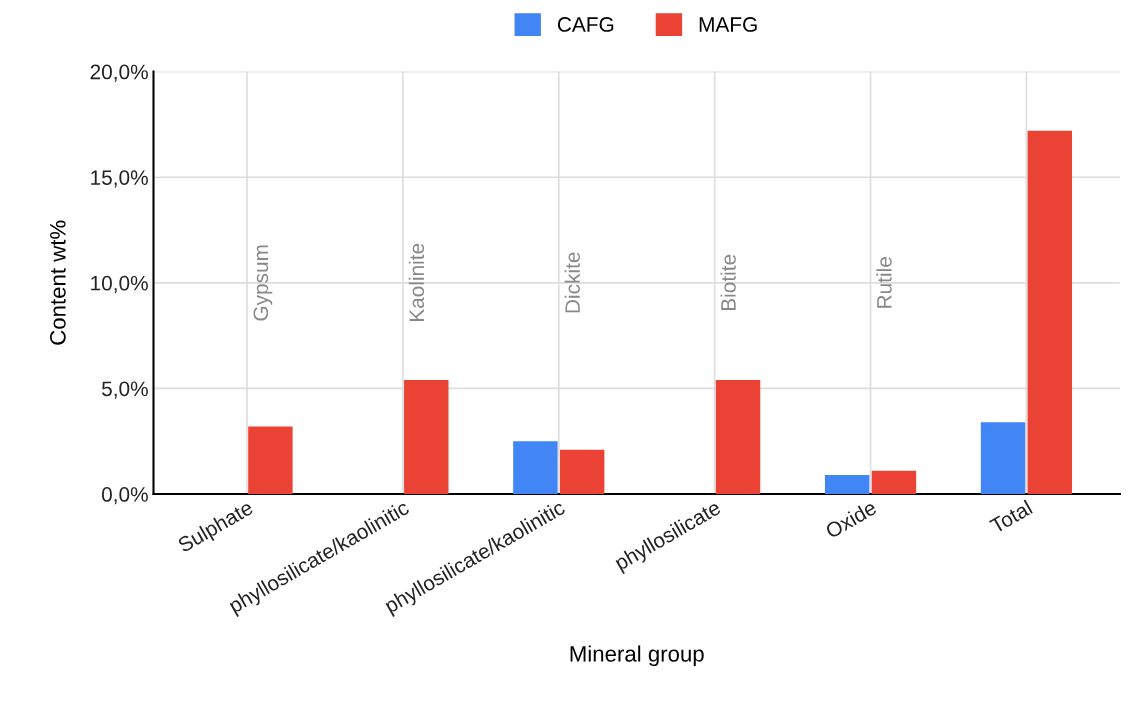 The width and height of the screenshot is (1137, 716). What do you see at coordinates (851, 519) in the screenshot?
I see `x-tick-label: Oxide` at bounding box center [851, 519].